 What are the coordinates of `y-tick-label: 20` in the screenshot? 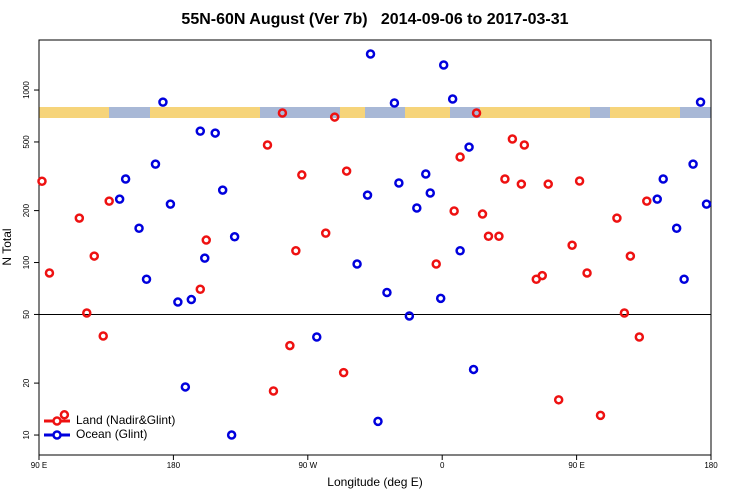 It's located at (26, 382).